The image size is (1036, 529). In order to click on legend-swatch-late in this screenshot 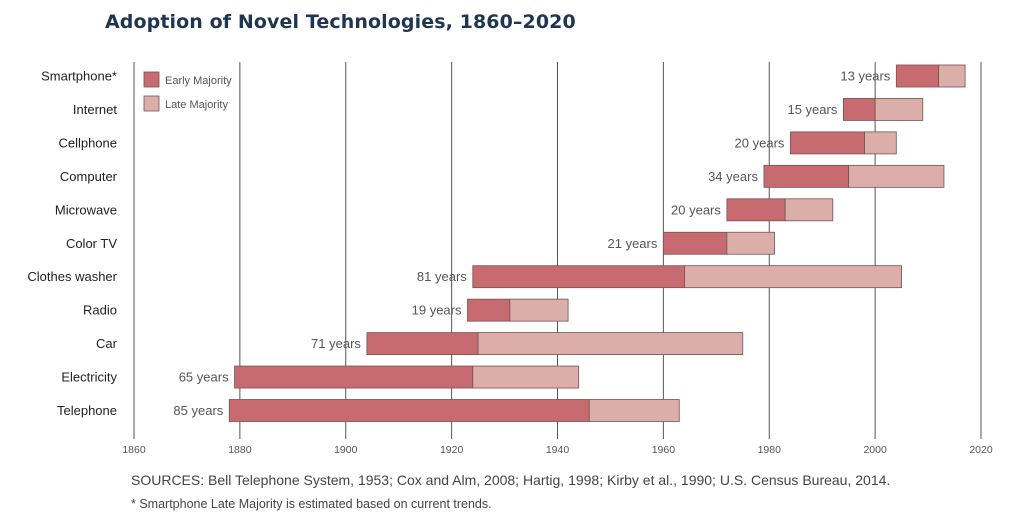, I will do `click(151, 103)`.